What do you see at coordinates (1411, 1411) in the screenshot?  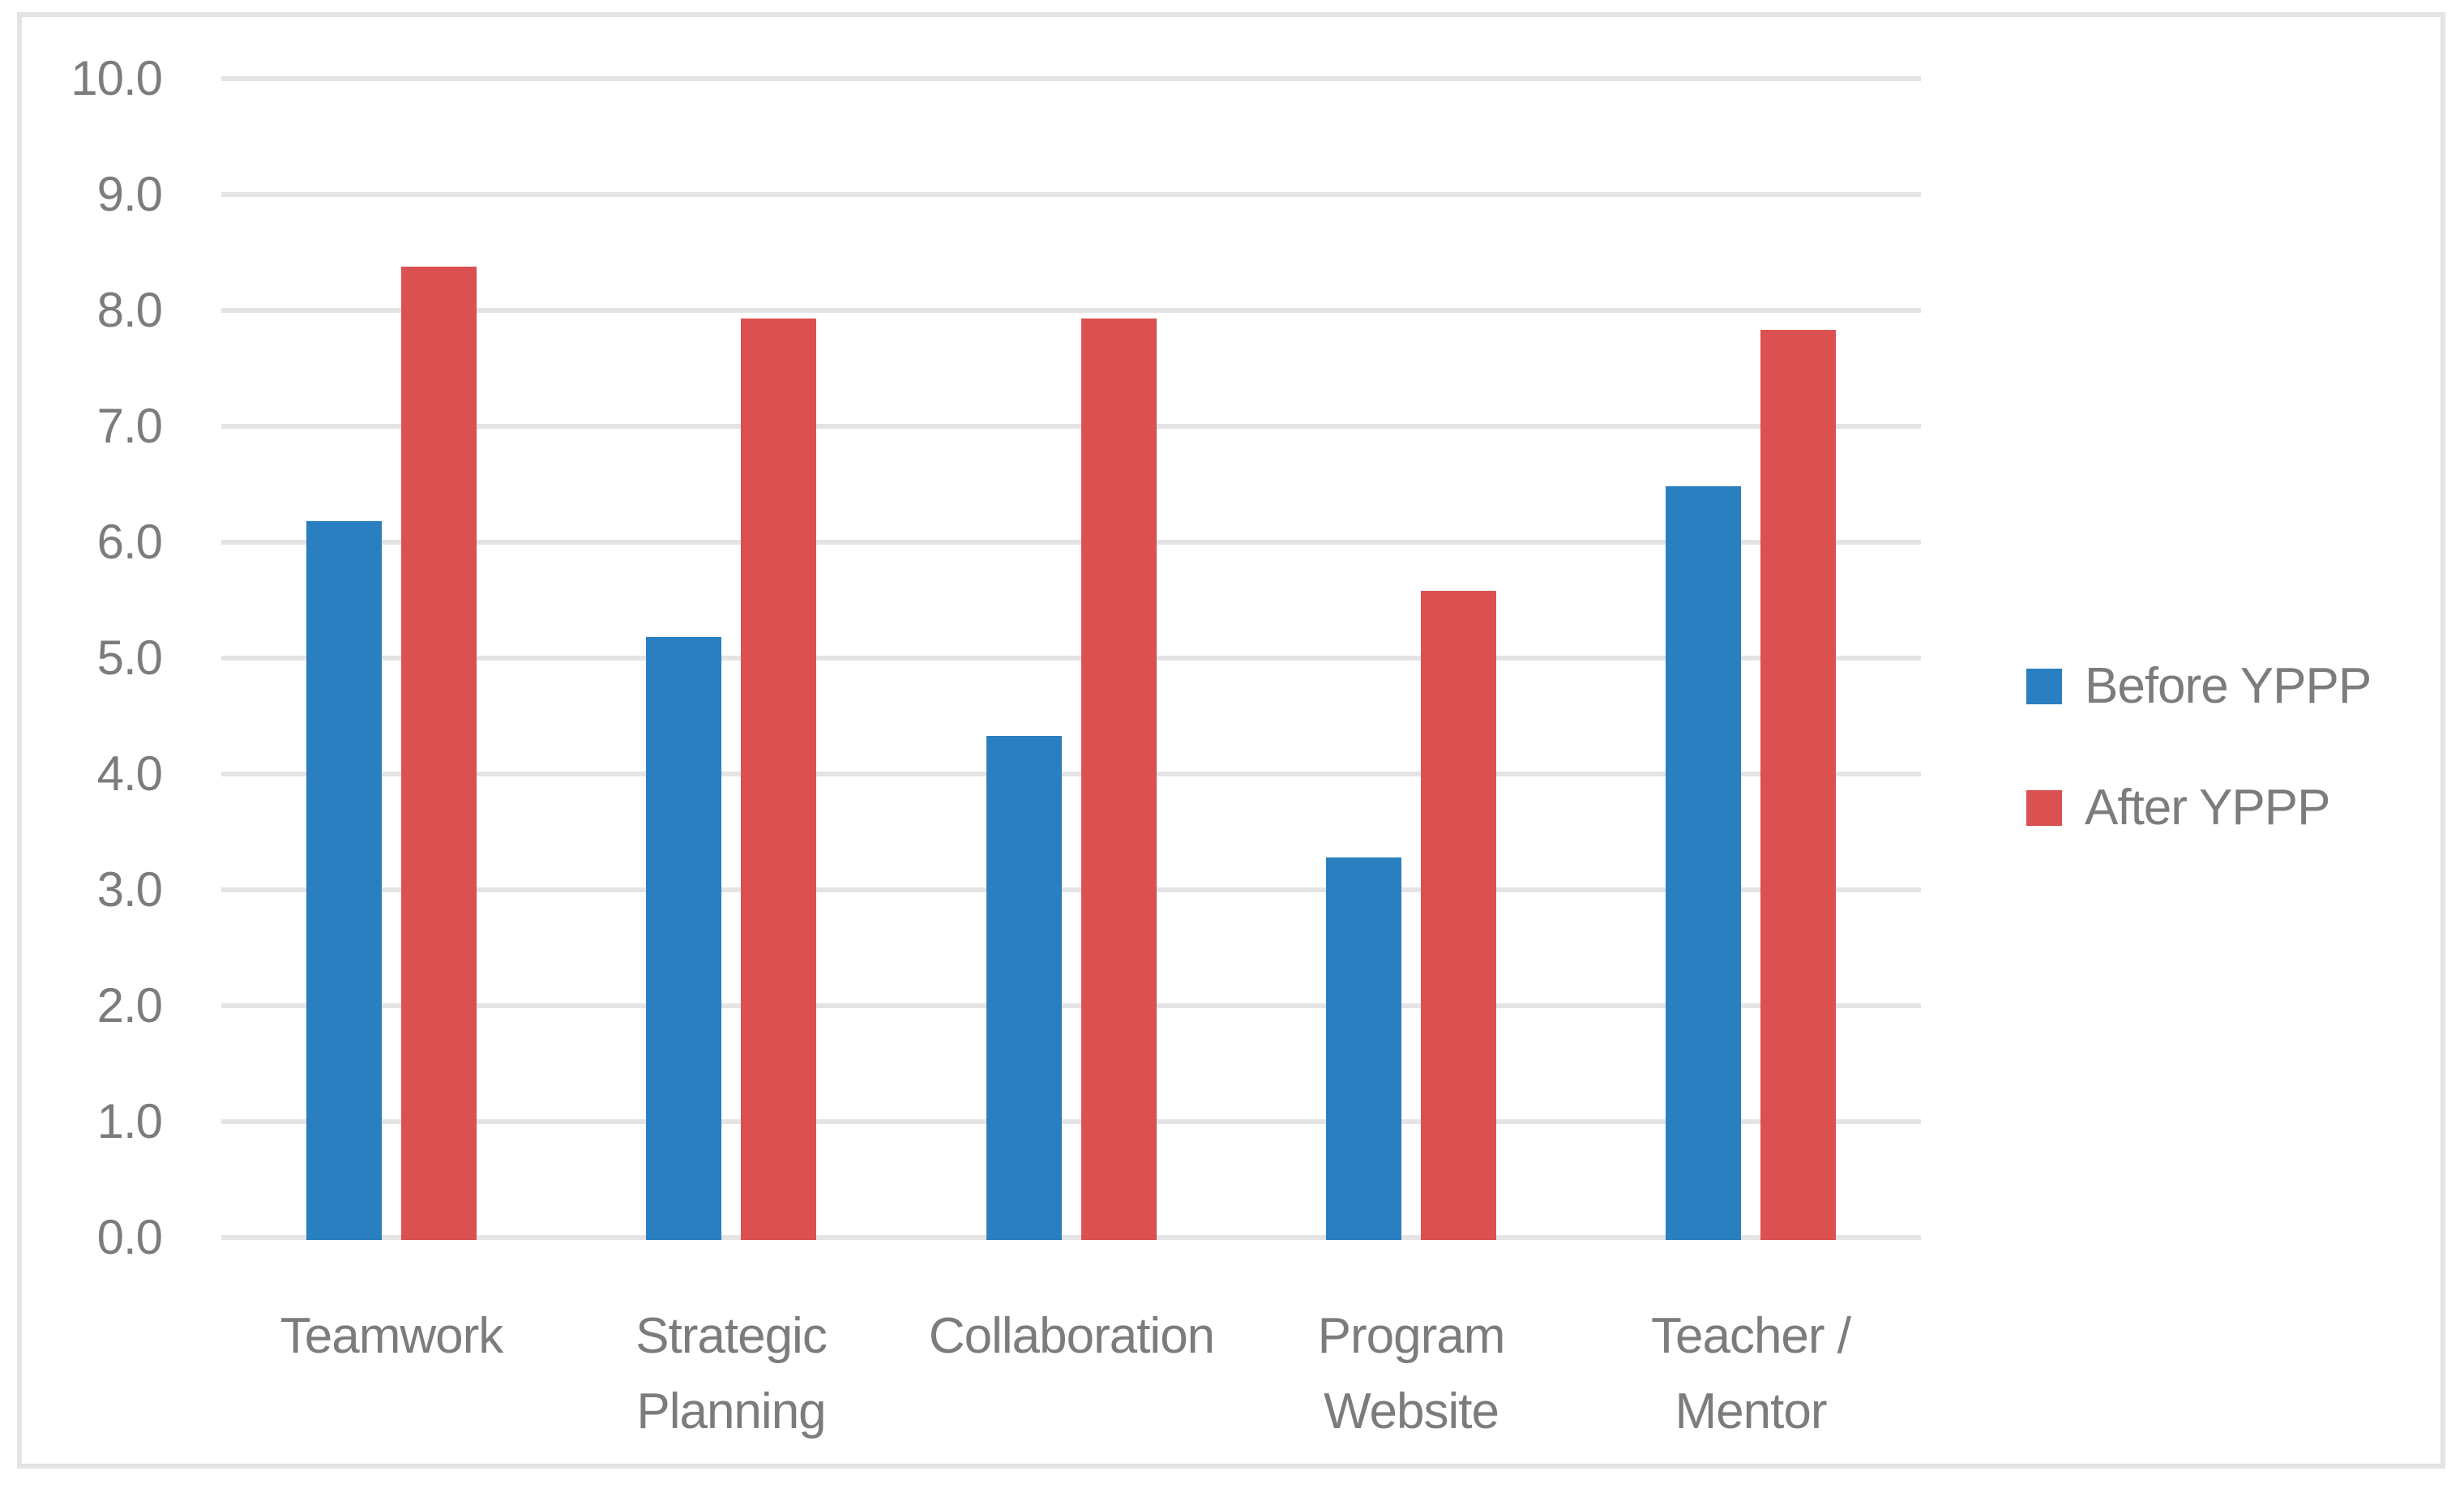 I see `x-label-line: Website` at bounding box center [1411, 1411].